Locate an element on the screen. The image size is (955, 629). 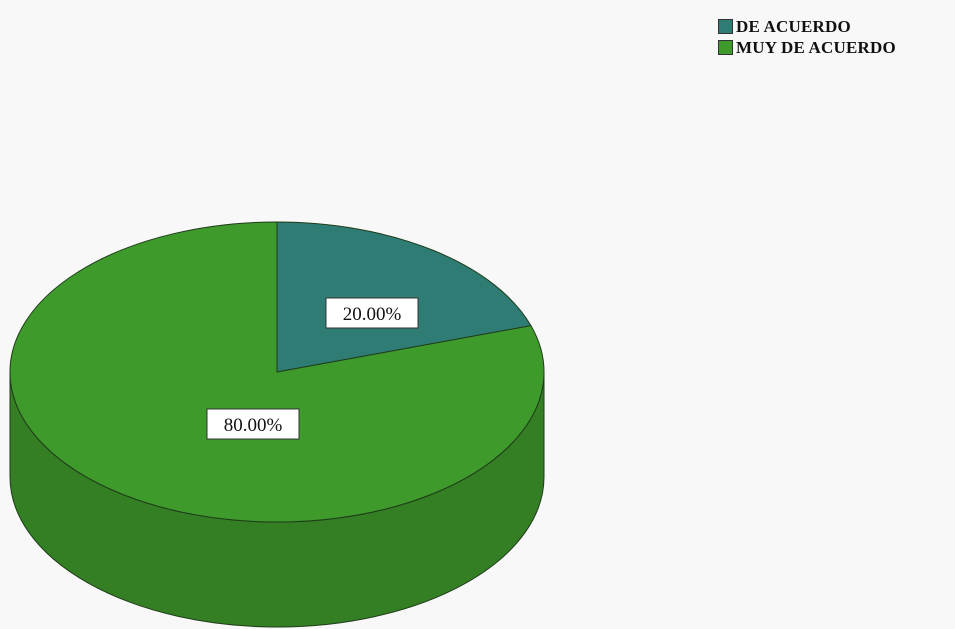
legend-item-muy-de-acuerdo: MUY DE ACUERDO is located at coordinates (807, 47).